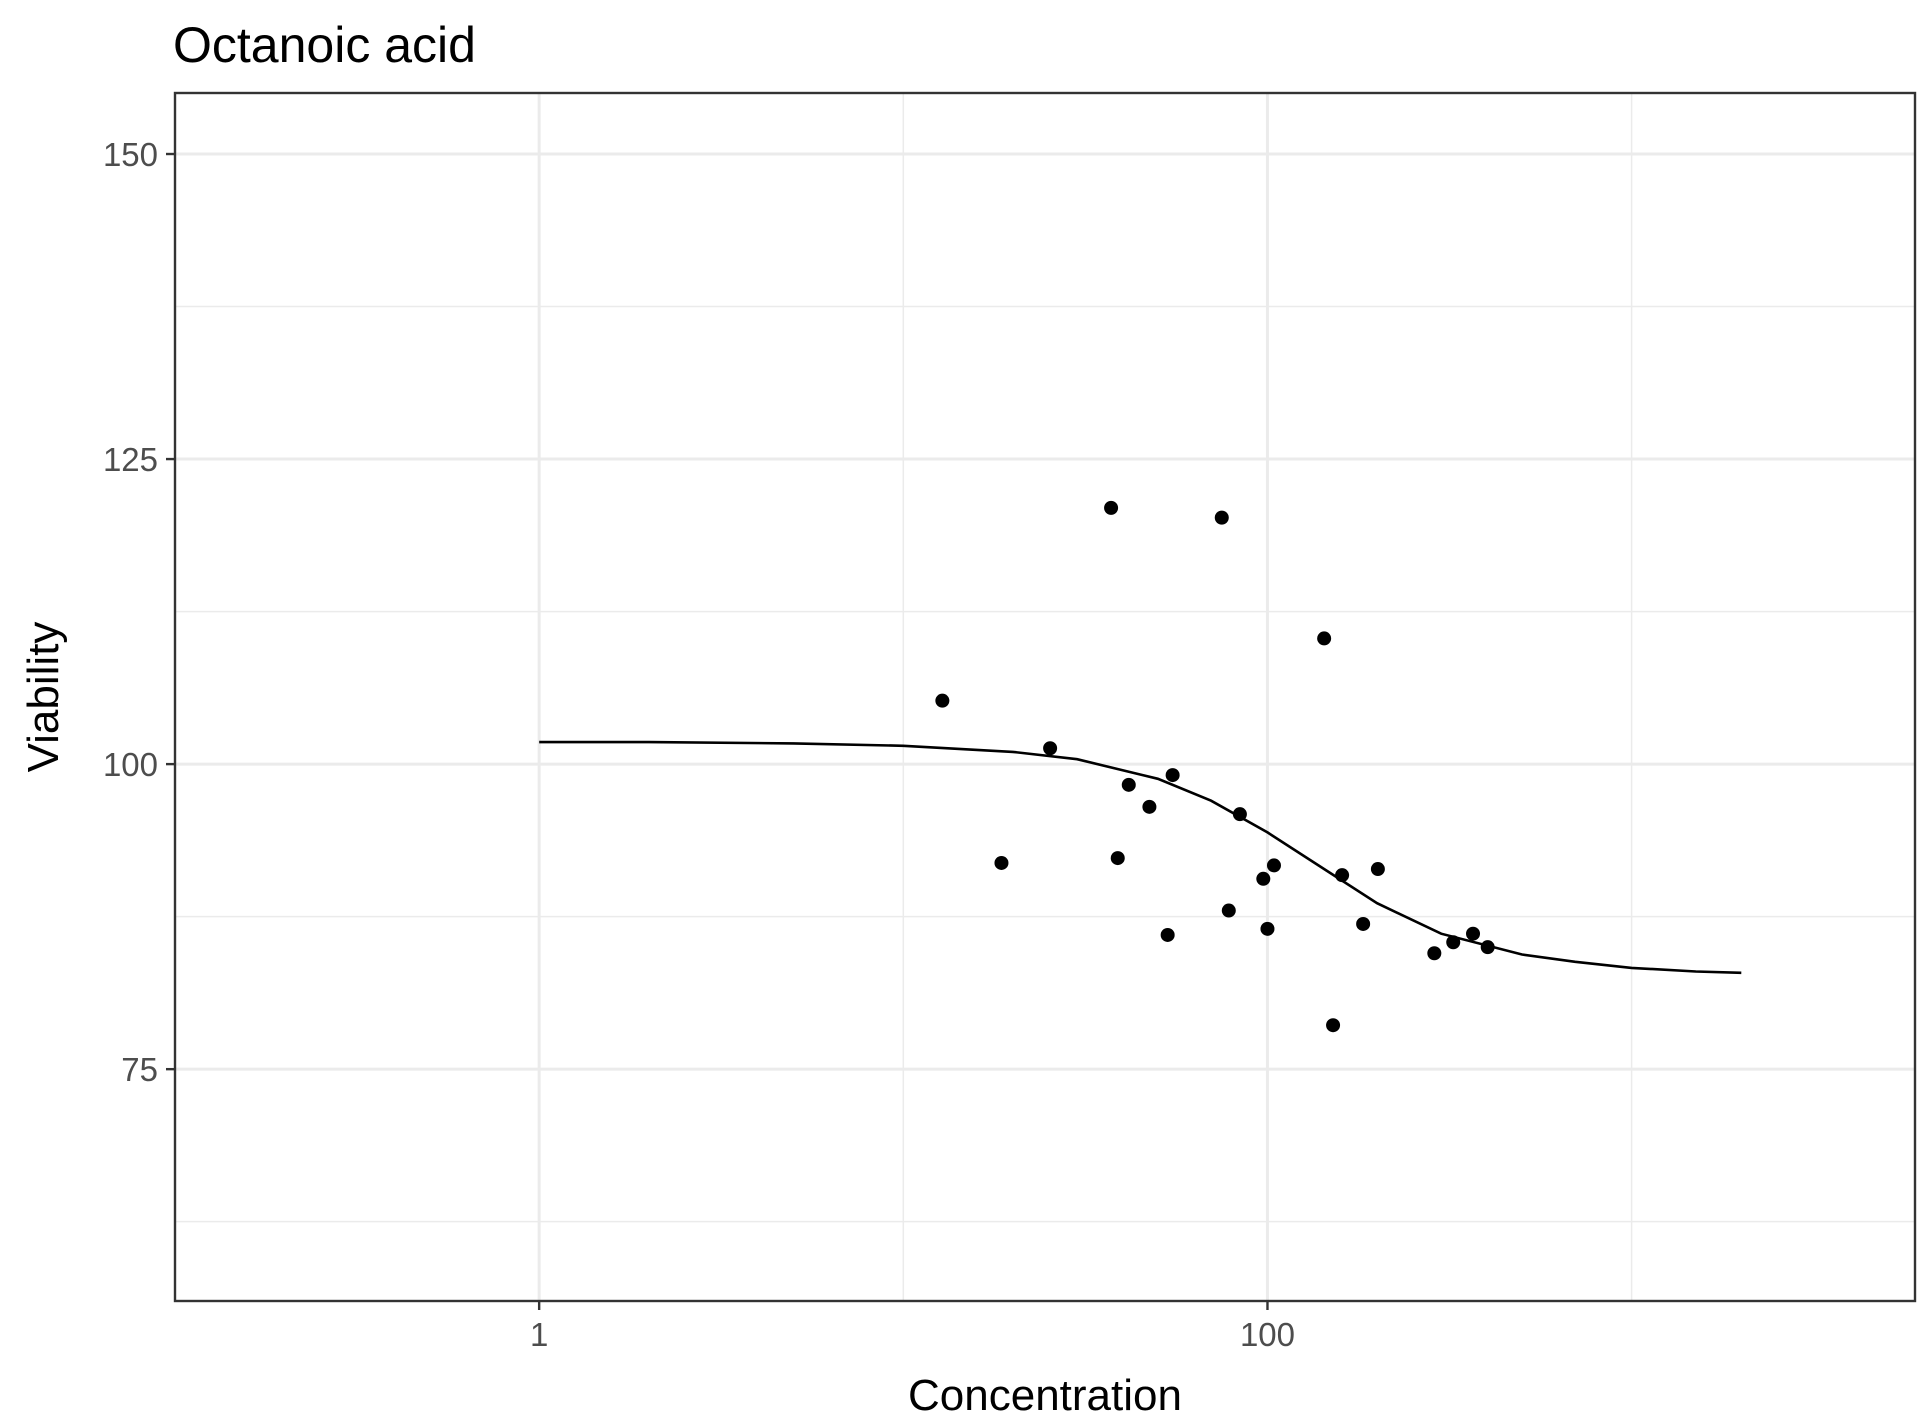 The image size is (1931, 1428). Describe the element at coordinates (130, 764) in the screenshot. I see `y-tick-label: 100` at that location.